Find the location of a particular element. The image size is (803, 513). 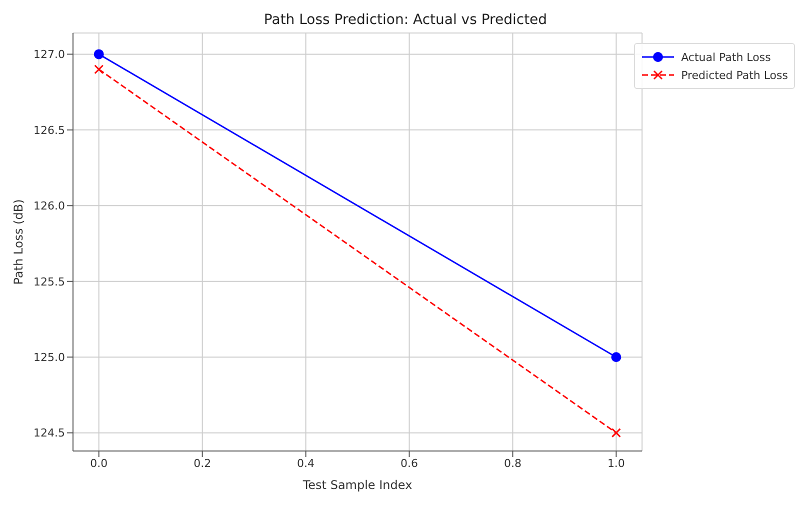

y-axis-title: Path Loss (dB) is located at coordinates (18, 242).